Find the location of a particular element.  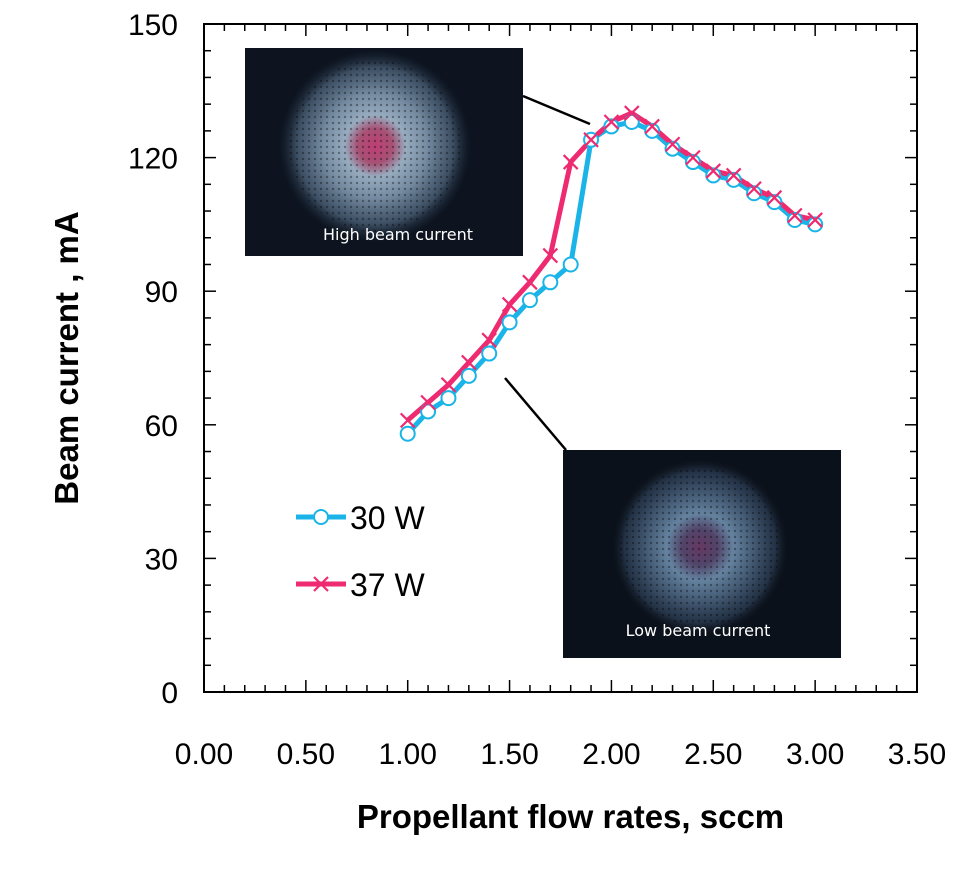

y-tick-label: 90 is located at coordinates (161, 292).